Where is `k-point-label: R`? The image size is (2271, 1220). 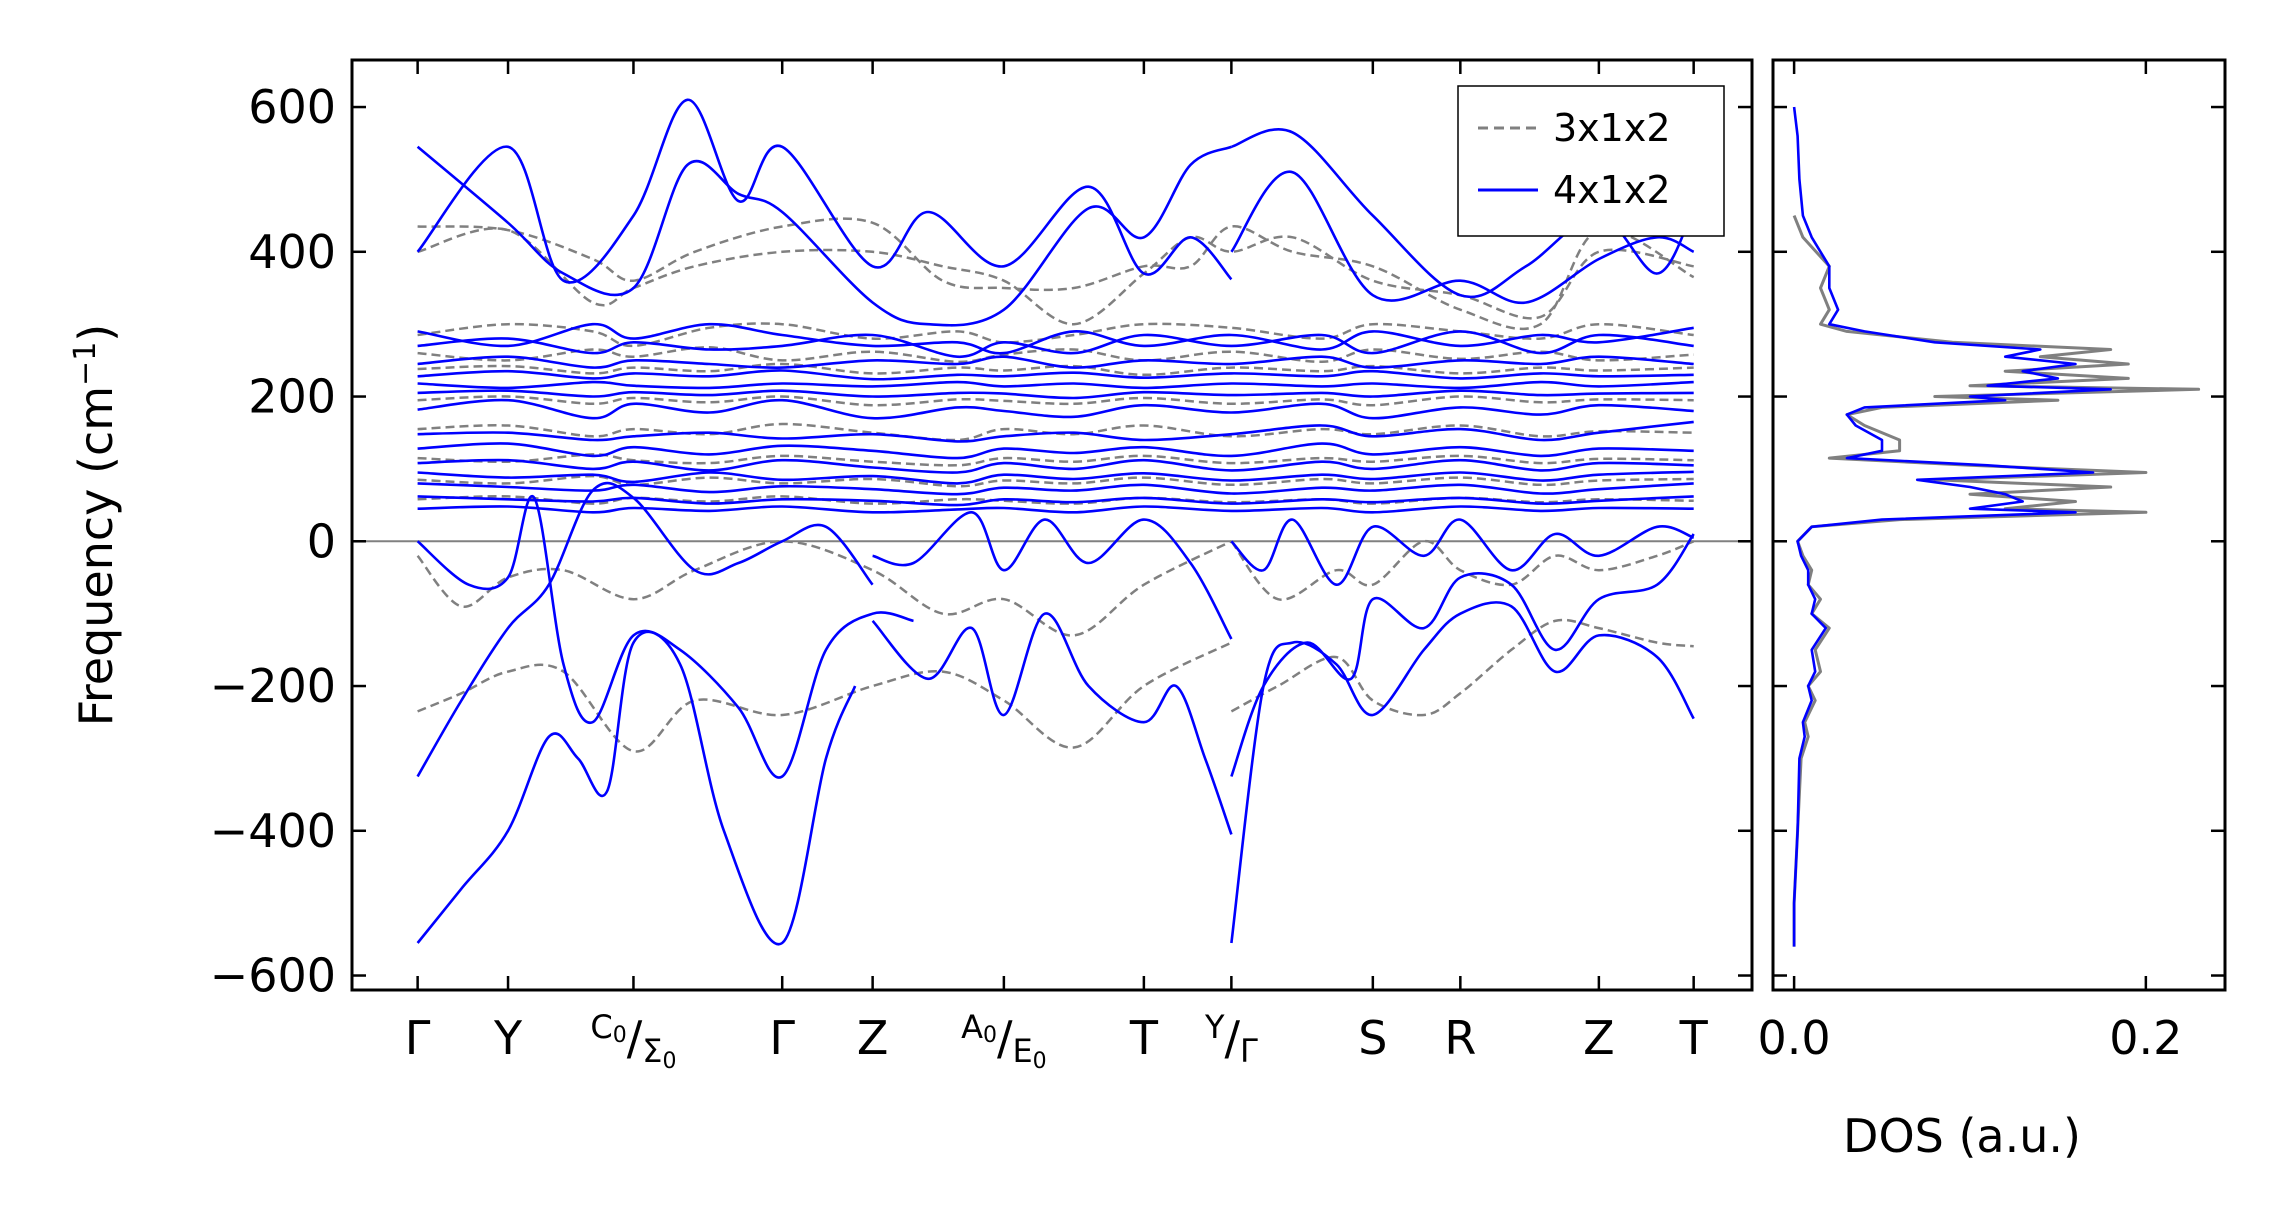 k-point-label: R is located at coordinates (1460, 1038).